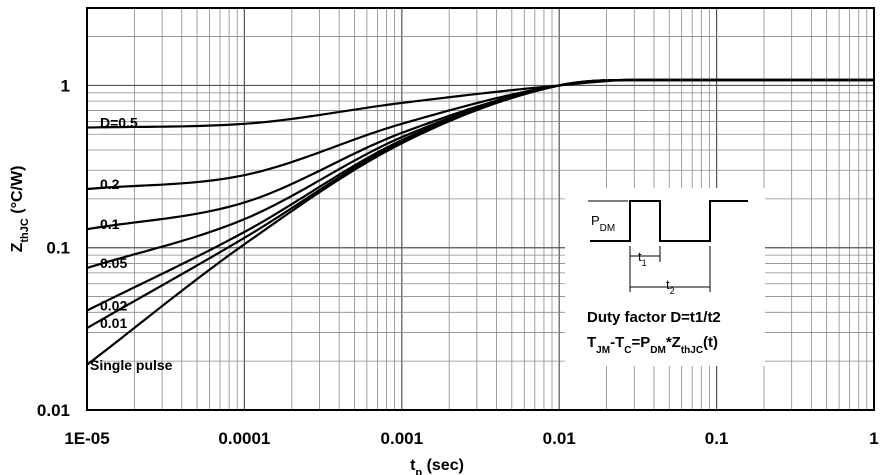 The height and width of the screenshot is (475, 881). I want to click on x-tick-labels: 1E-05 0.0001 0.001 0.01 0.1 1, so click(471, 438).